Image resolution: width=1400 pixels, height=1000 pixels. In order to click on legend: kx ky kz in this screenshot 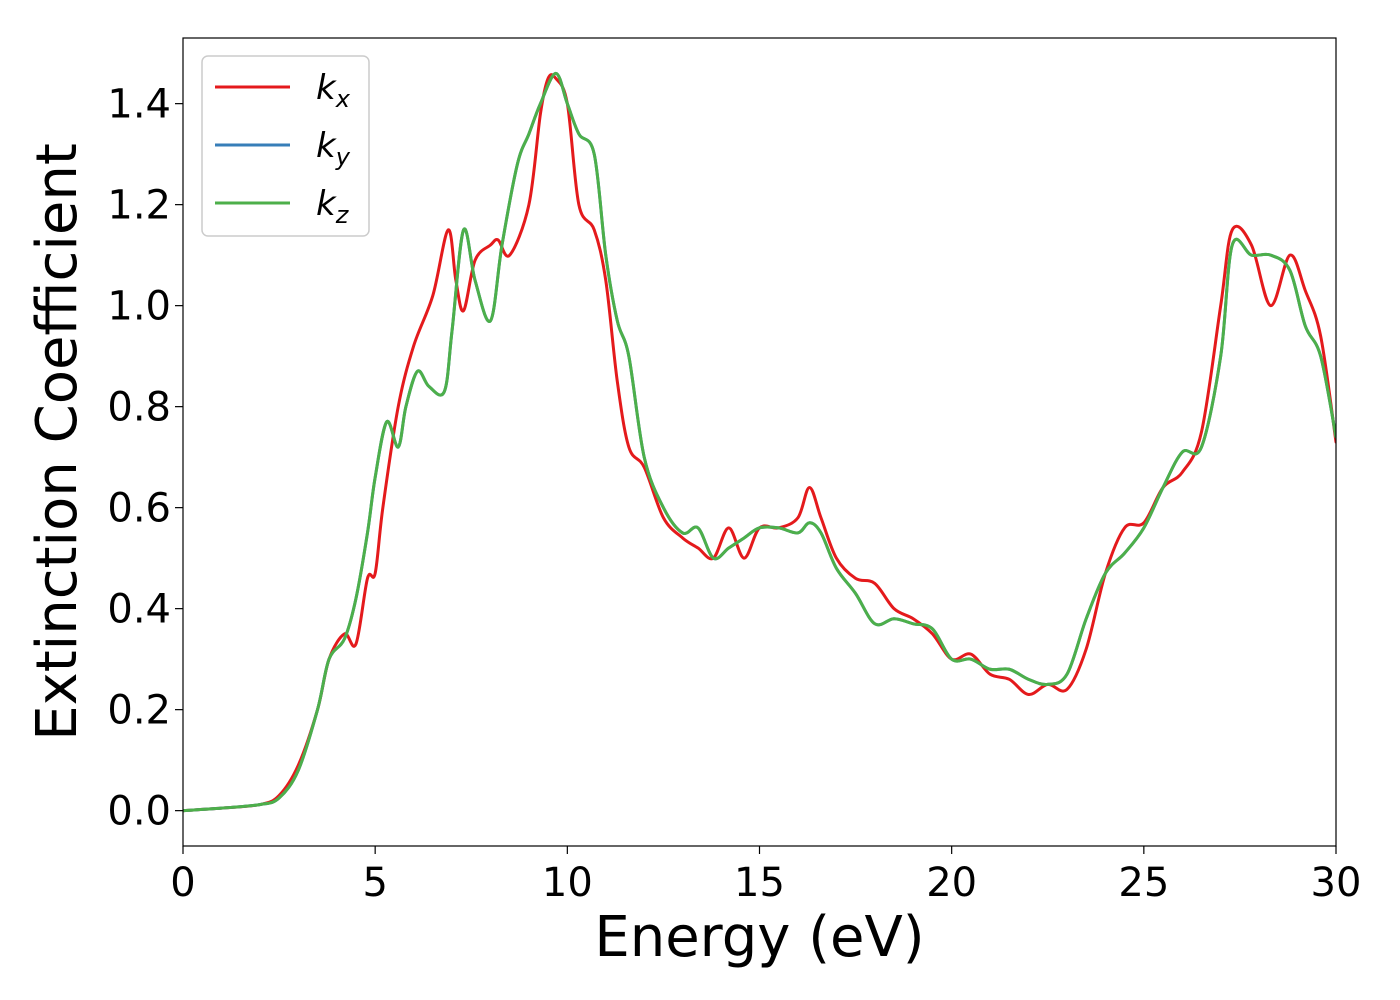, I will do `click(285, 146)`.